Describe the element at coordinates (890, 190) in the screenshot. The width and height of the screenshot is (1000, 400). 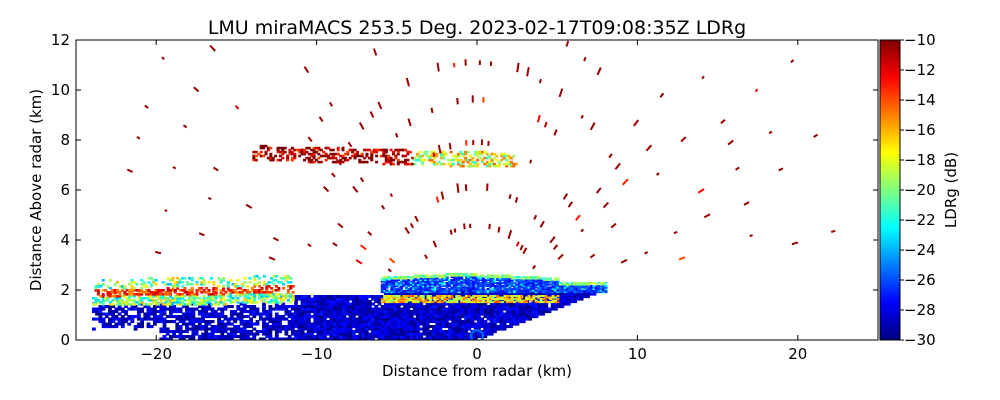
I see `colorbar-gradient` at that location.